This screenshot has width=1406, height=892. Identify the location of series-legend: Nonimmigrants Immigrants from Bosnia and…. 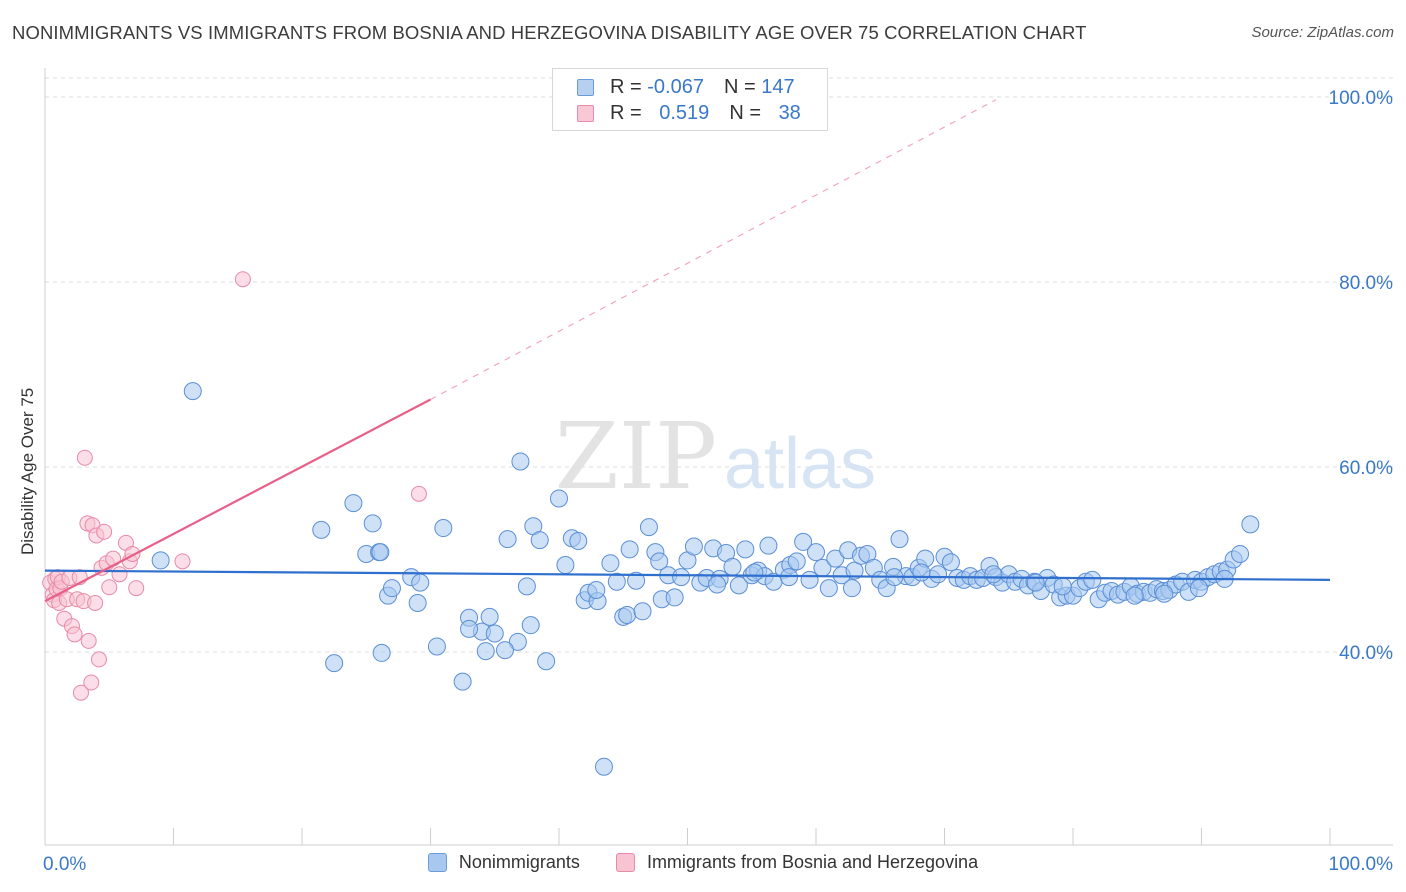
(703, 862).